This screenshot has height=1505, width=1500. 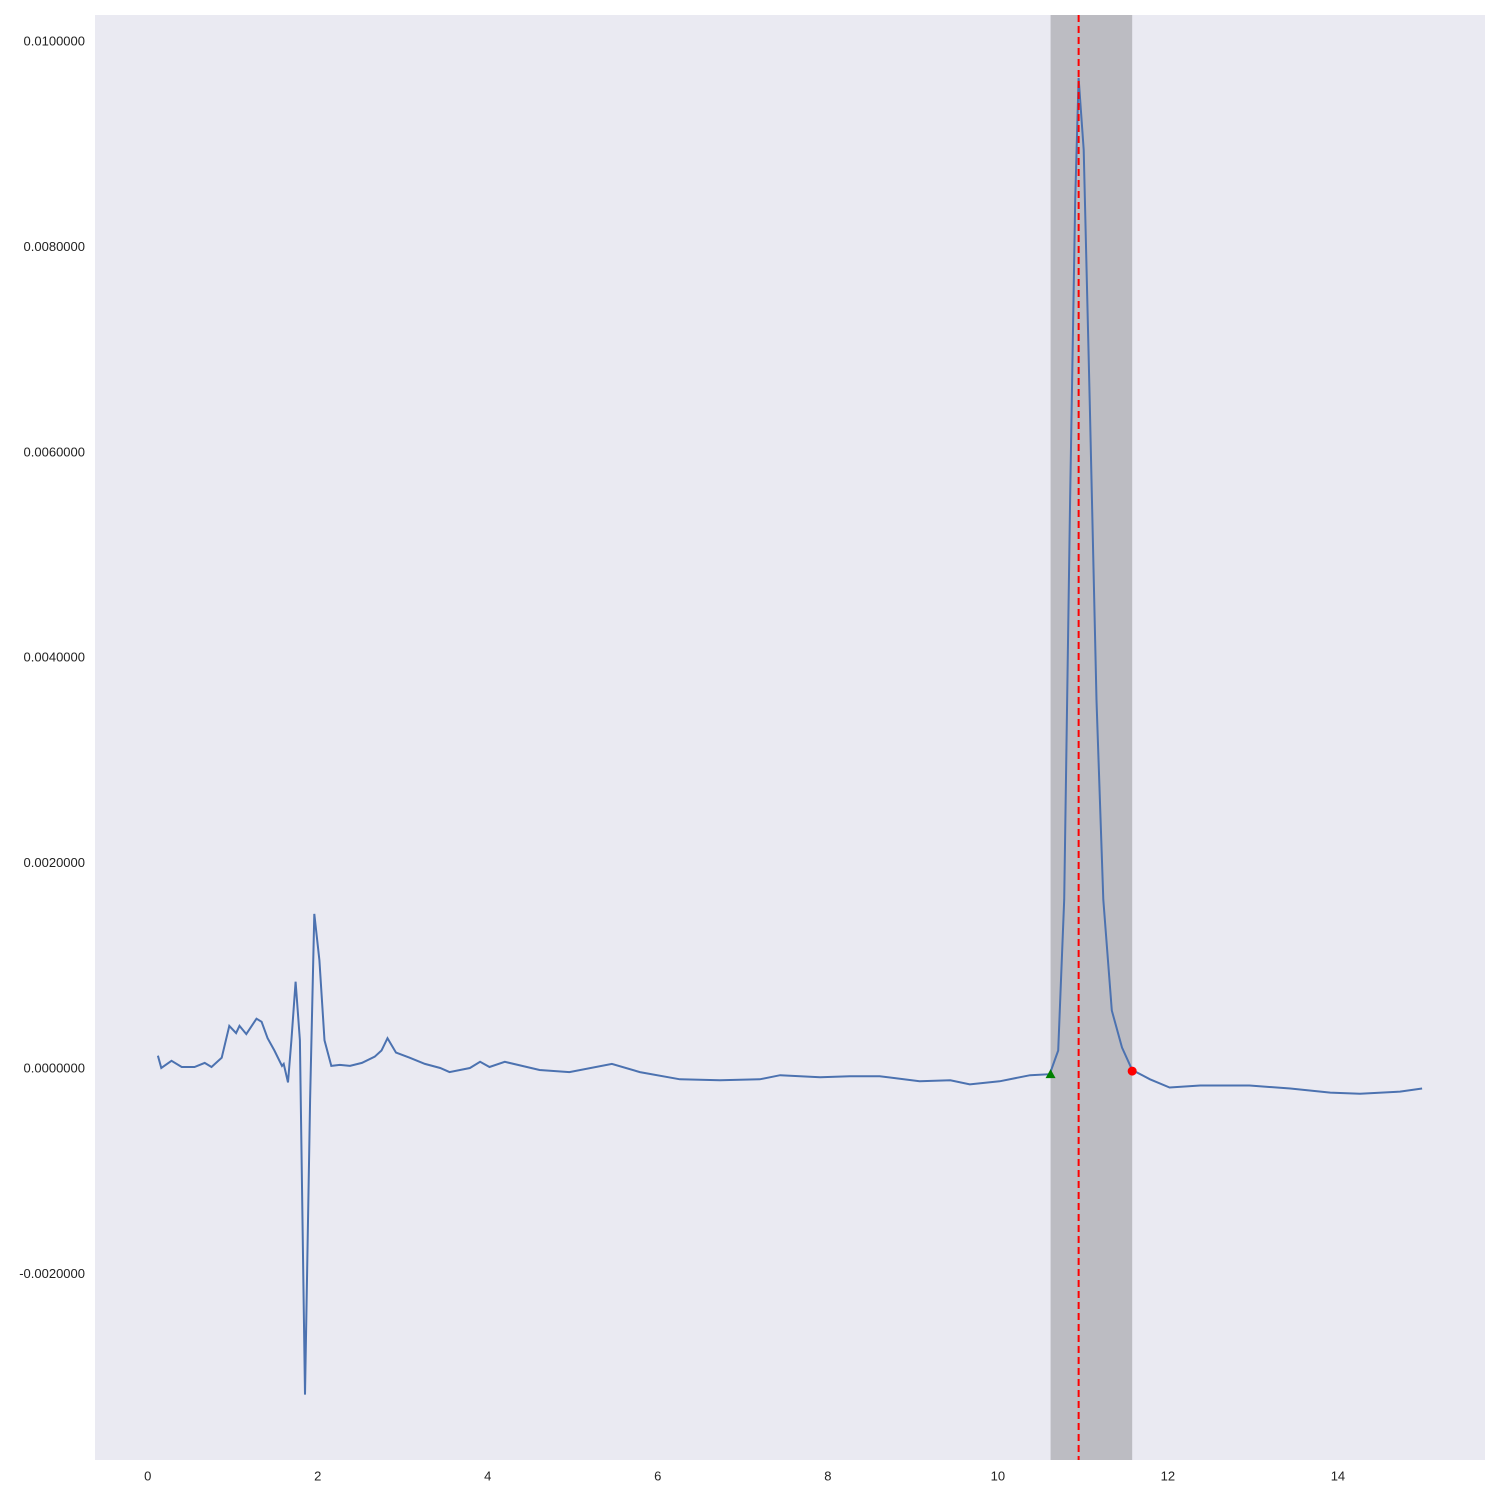 What do you see at coordinates (1132, 1071) in the screenshot?
I see `end-marker` at bounding box center [1132, 1071].